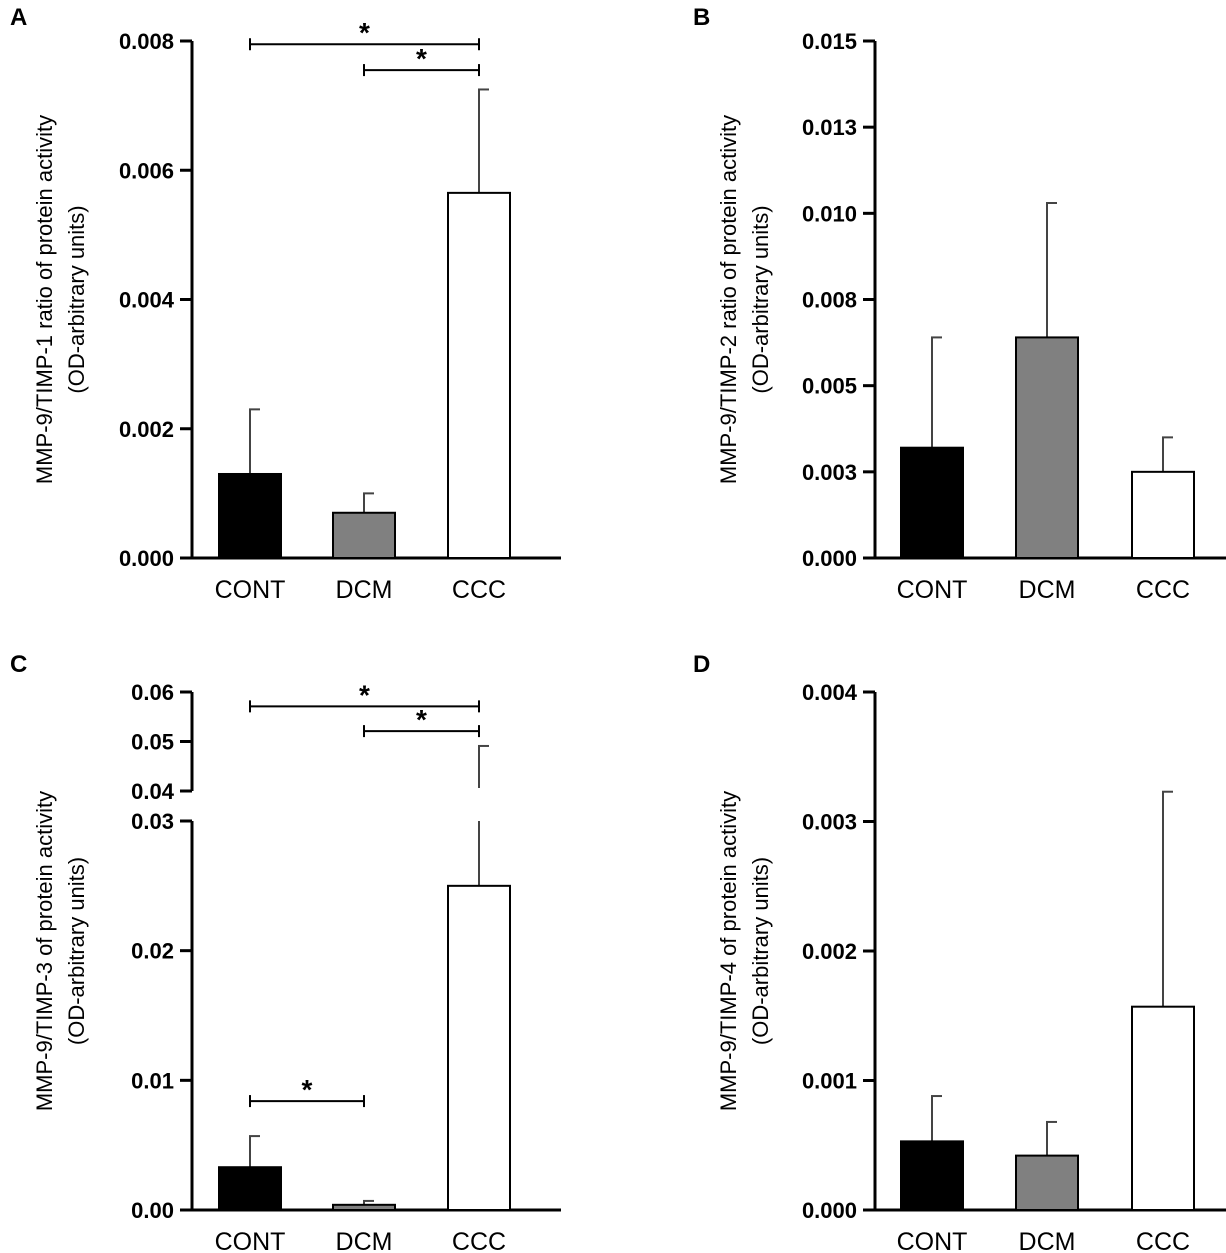 This screenshot has width=1226, height=1253. Describe the element at coordinates (152, 692) in the screenshot. I see `y-tick-label: 0.06` at that location.